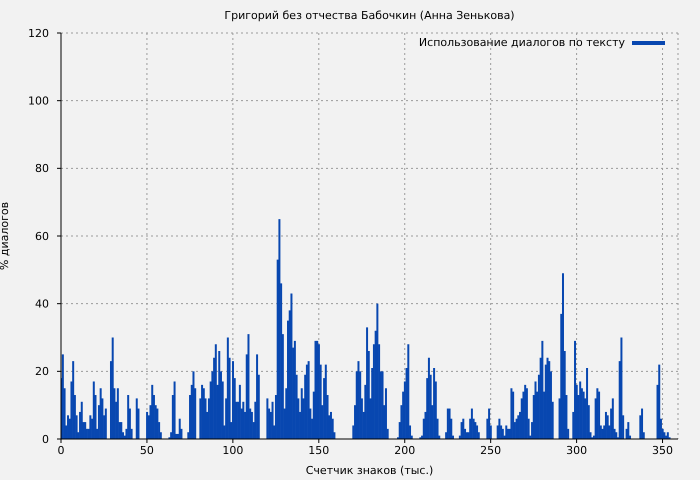  Describe the element at coordinates (319, 450) in the screenshot. I see `x-tick-label: 150` at that location.